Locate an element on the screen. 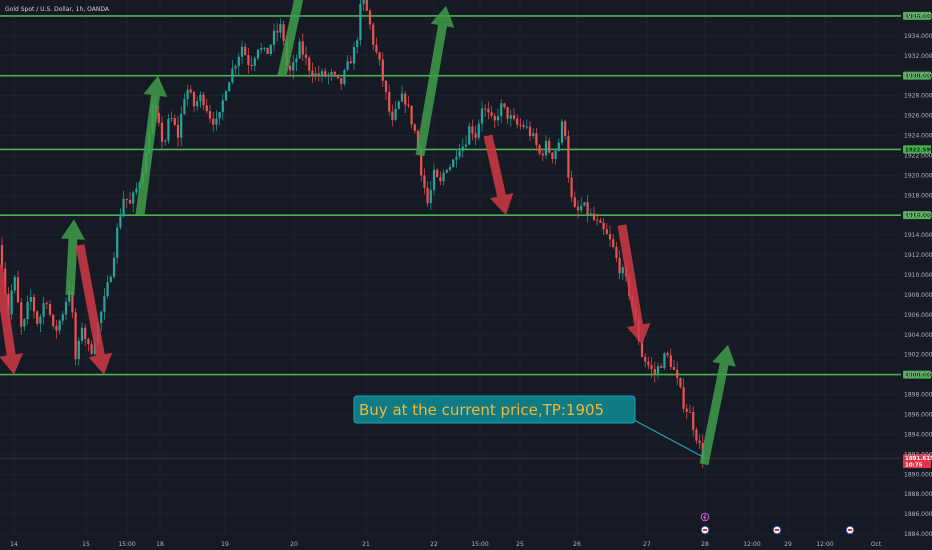 The width and height of the screenshot is (932, 550). level-tag is located at coordinates (917, 149).